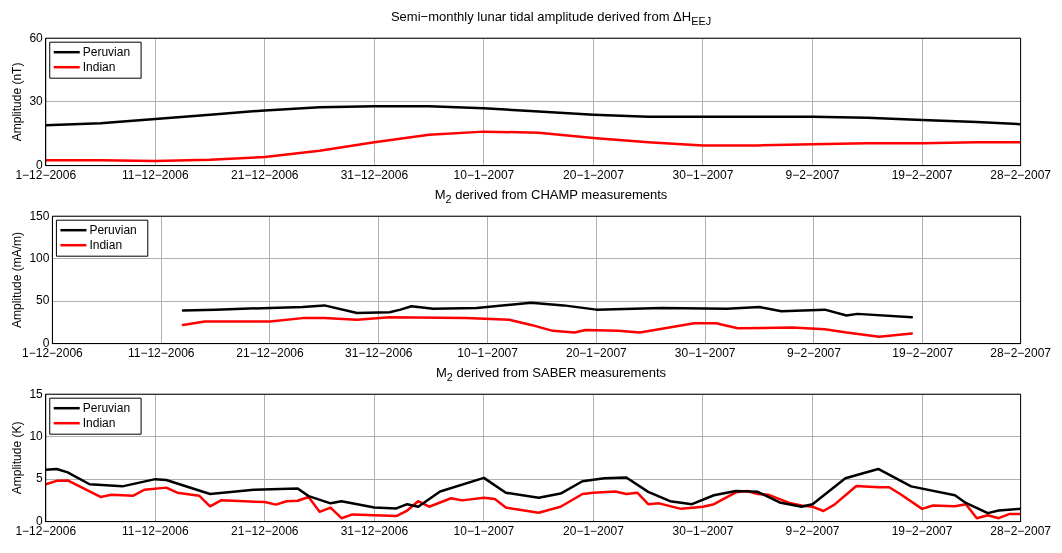  What do you see at coordinates (551, 18) in the screenshot?
I see `chart-title: Semi−monthly lunar tidal amplitude derived from ΔH$_{EEJ}$` at bounding box center [551, 18].